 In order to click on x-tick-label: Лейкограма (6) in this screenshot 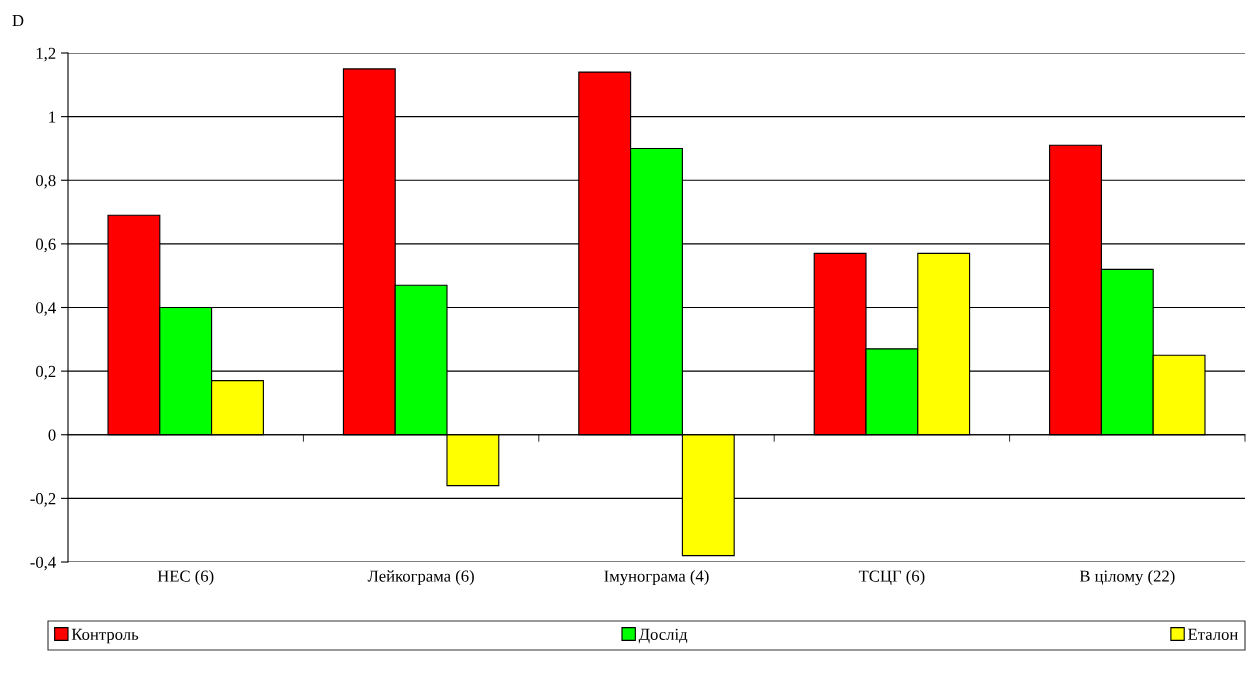, I will do `click(420, 578)`.